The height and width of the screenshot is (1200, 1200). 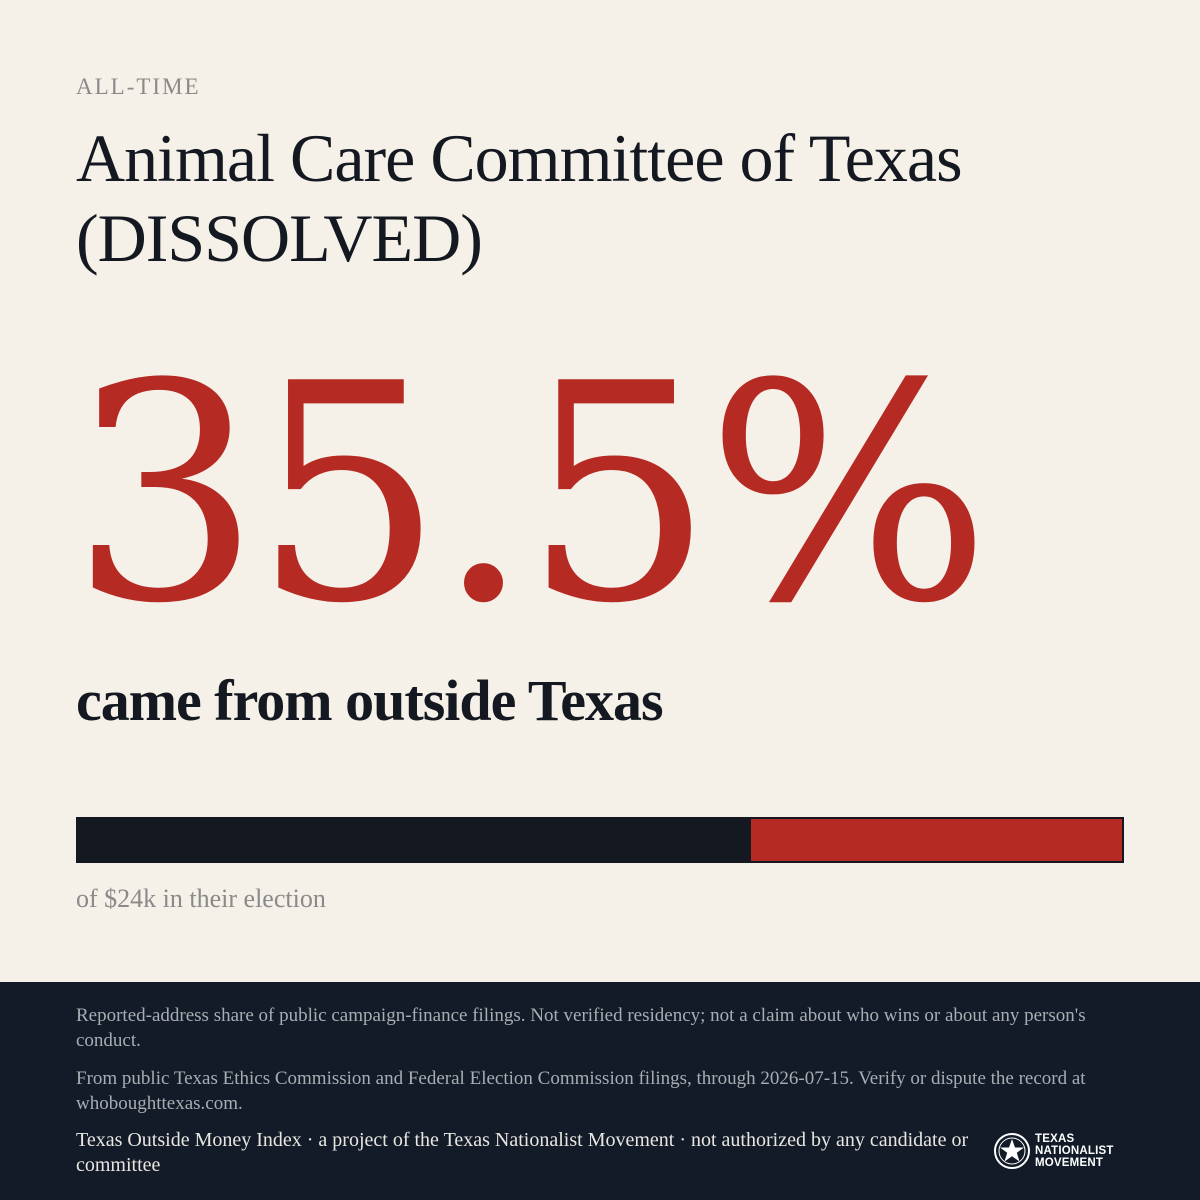 What do you see at coordinates (279, 238) in the screenshot?
I see `committee-name-line2: (DISSOLVED)` at bounding box center [279, 238].